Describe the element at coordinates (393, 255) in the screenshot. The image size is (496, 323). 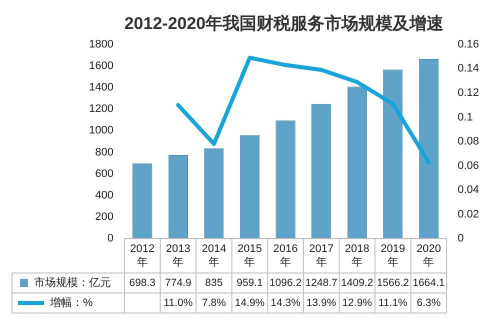
I see `x-tick-label: 2019年` at that location.